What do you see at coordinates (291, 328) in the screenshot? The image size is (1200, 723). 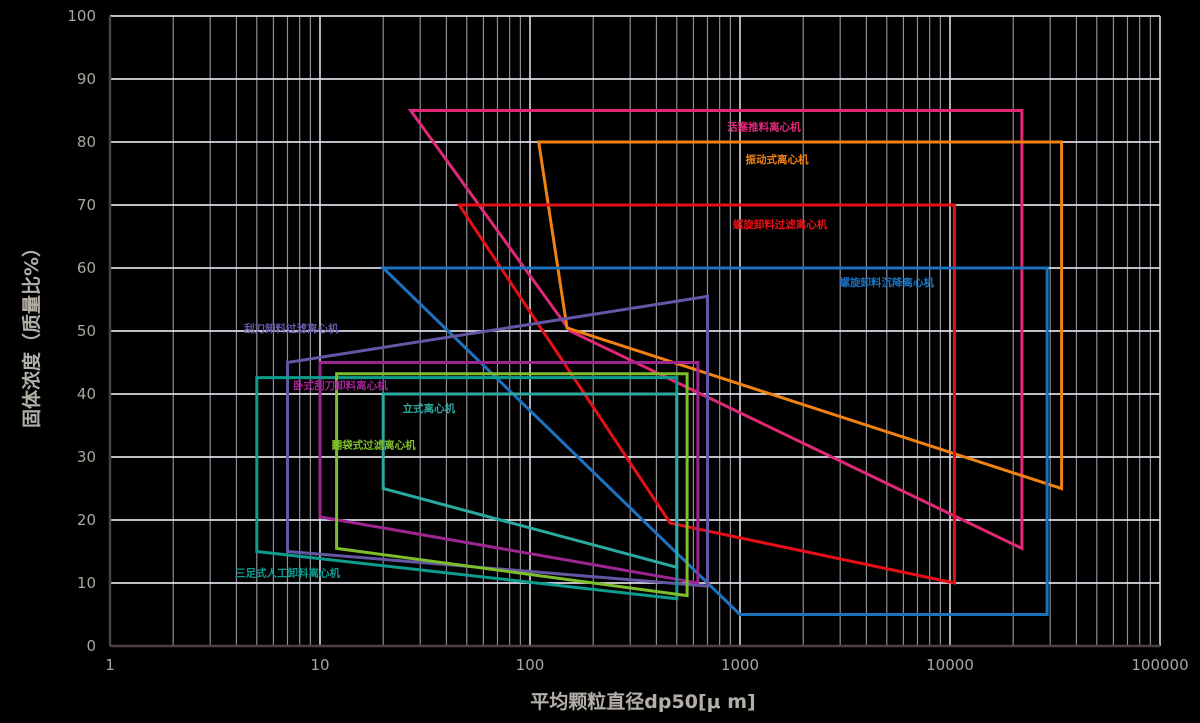 I see `region-label-刮刀卸料过滤离心机: 刮刀卸料过滤离心机` at bounding box center [291, 328].